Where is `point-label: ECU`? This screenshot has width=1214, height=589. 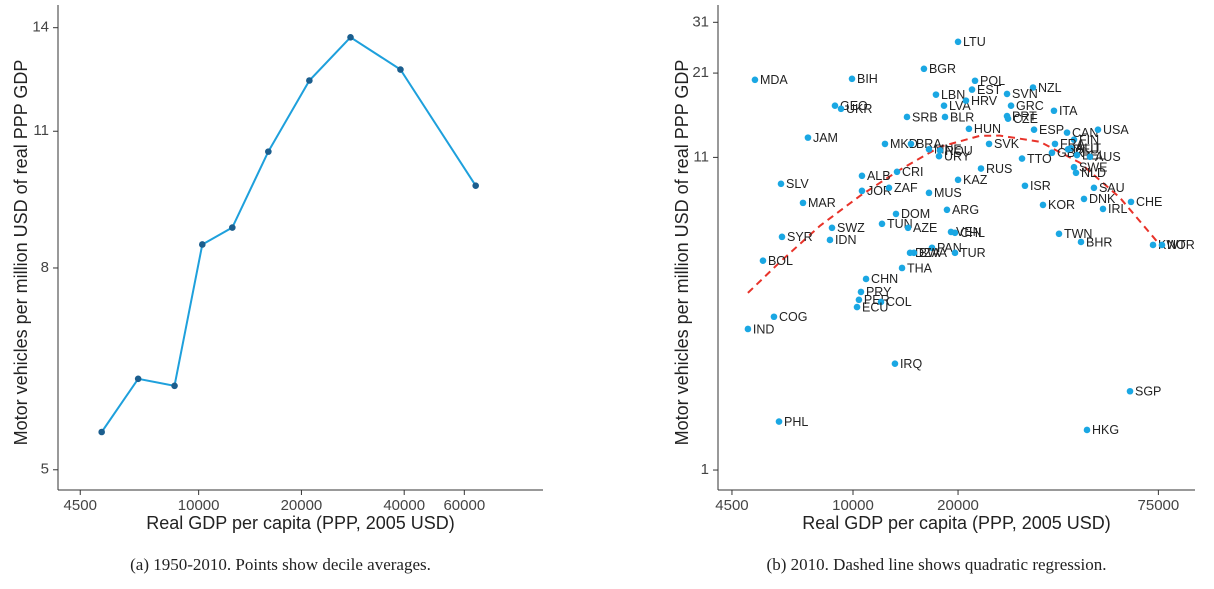
point-label: ECU is located at coordinates (875, 307).